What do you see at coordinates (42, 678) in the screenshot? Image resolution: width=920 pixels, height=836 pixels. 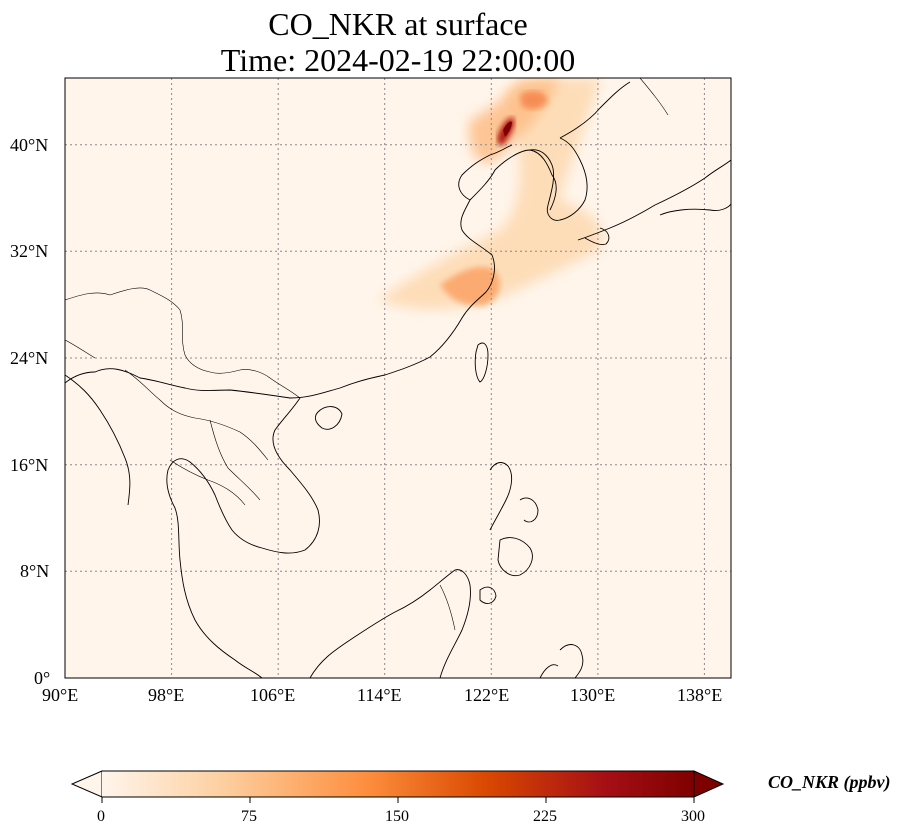 I see `lat-tick-0: 0°` at bounding box center [42, 678].